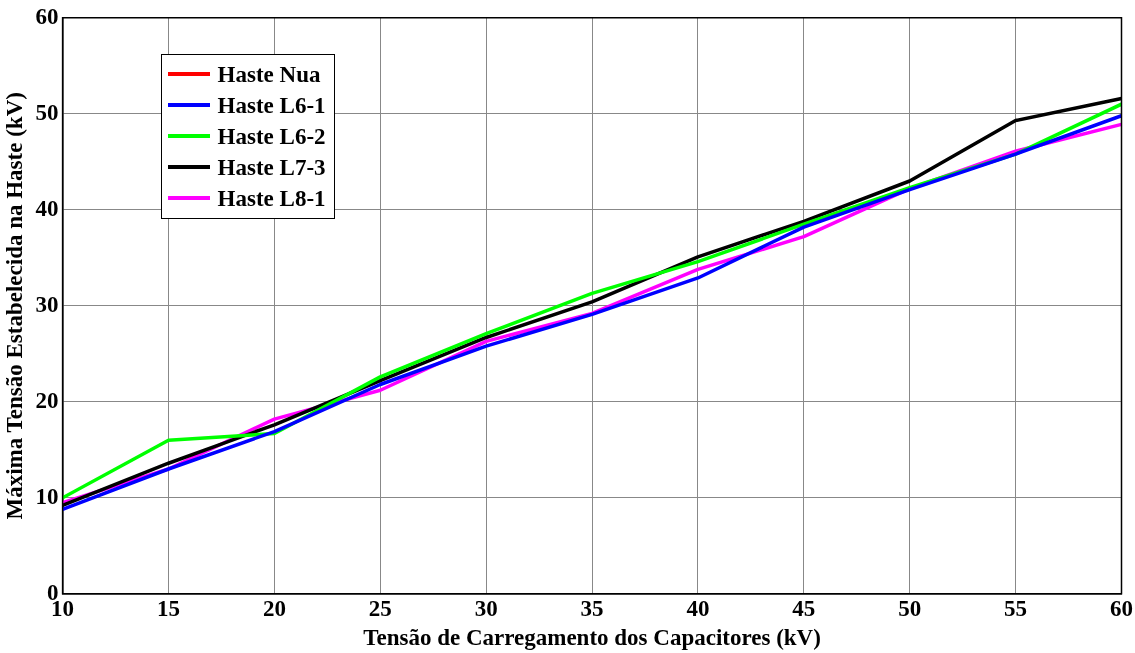  I want to click on x-tick-label: 55, so click(1016, 608).